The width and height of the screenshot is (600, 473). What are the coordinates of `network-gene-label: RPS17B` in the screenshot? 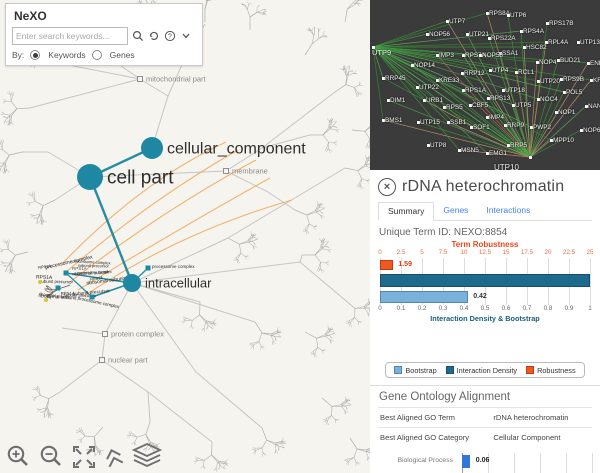 It's located at (561, 23).